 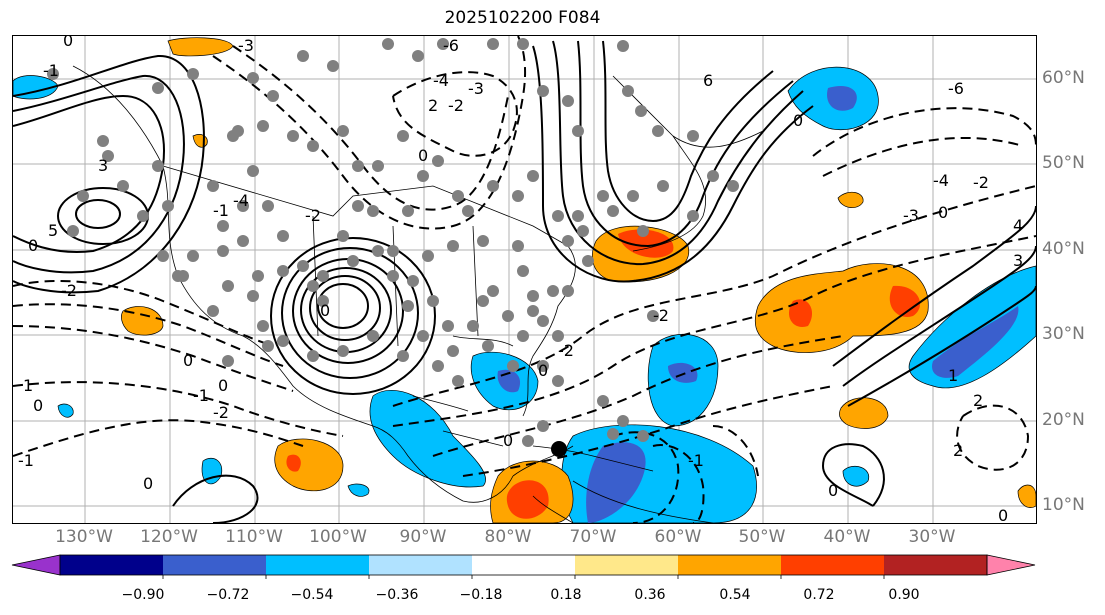 I want to click on colorbar-label: 0.36, so click(x=650, y=595).